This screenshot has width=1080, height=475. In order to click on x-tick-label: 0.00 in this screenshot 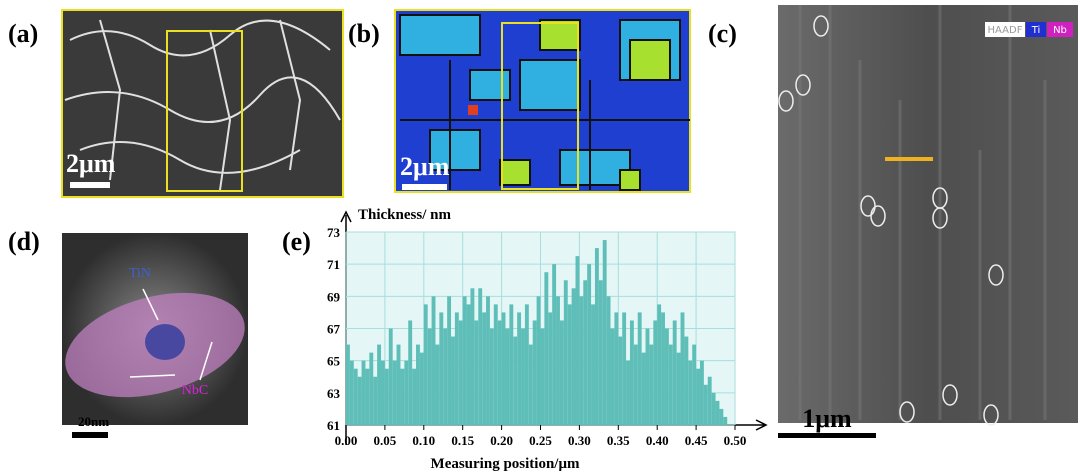, I will do `click(346, 440)`.